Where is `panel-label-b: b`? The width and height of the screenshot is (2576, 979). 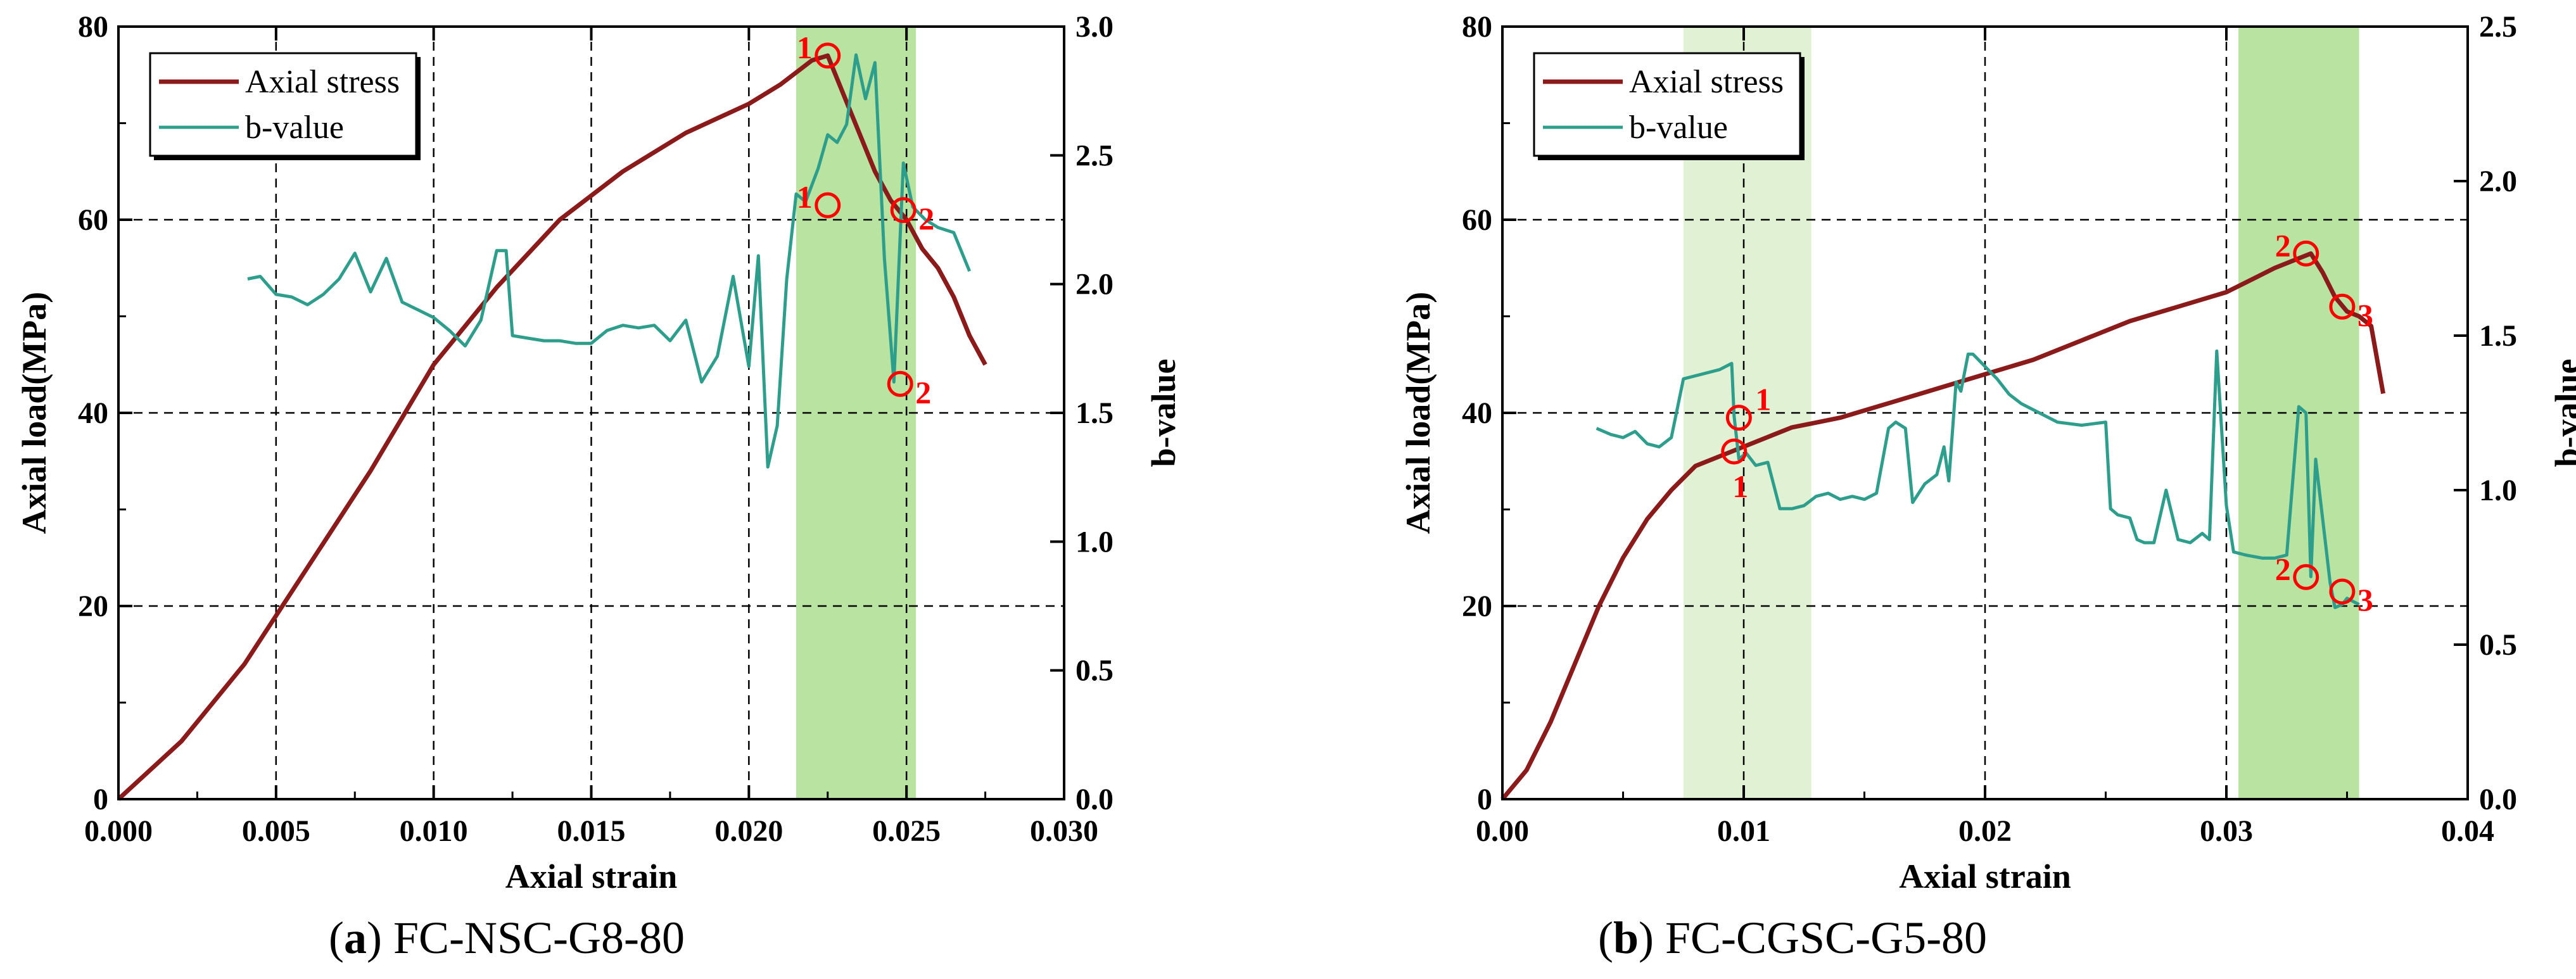 panel-label-b: b is located at coordinates (1626, 938).